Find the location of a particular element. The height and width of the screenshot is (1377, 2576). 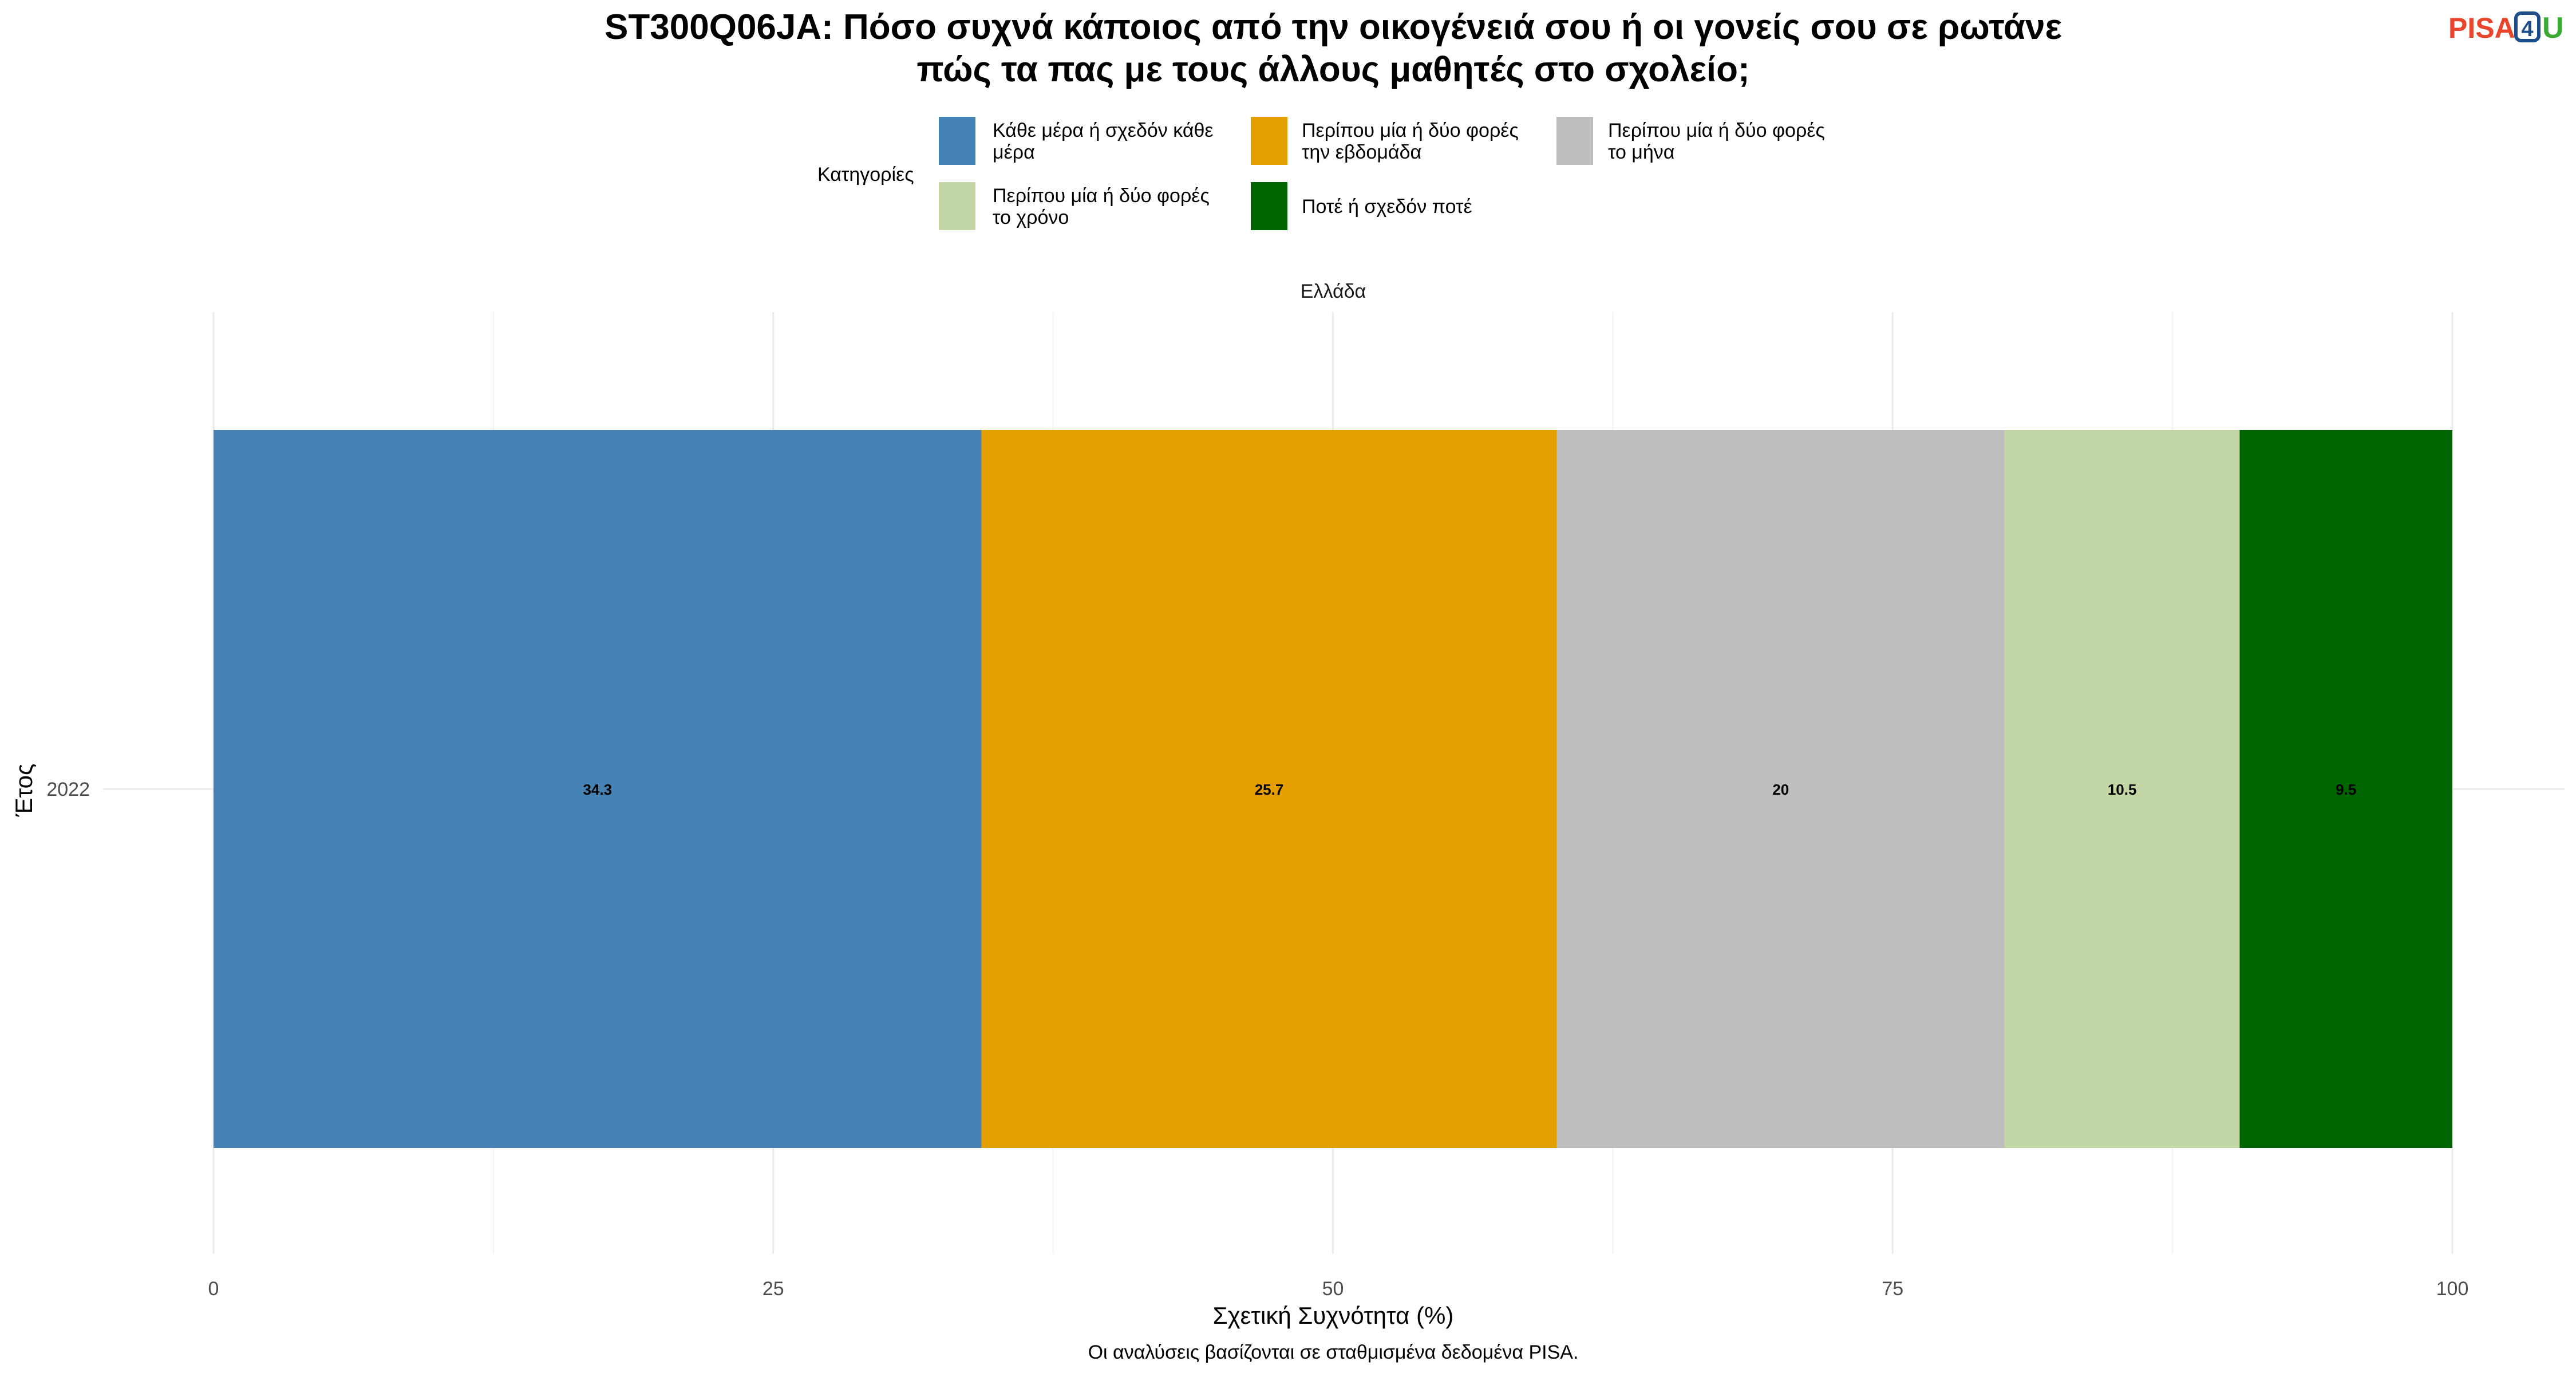

bar-value-label-4: 10.5 is located at coordinates (2122, 789).